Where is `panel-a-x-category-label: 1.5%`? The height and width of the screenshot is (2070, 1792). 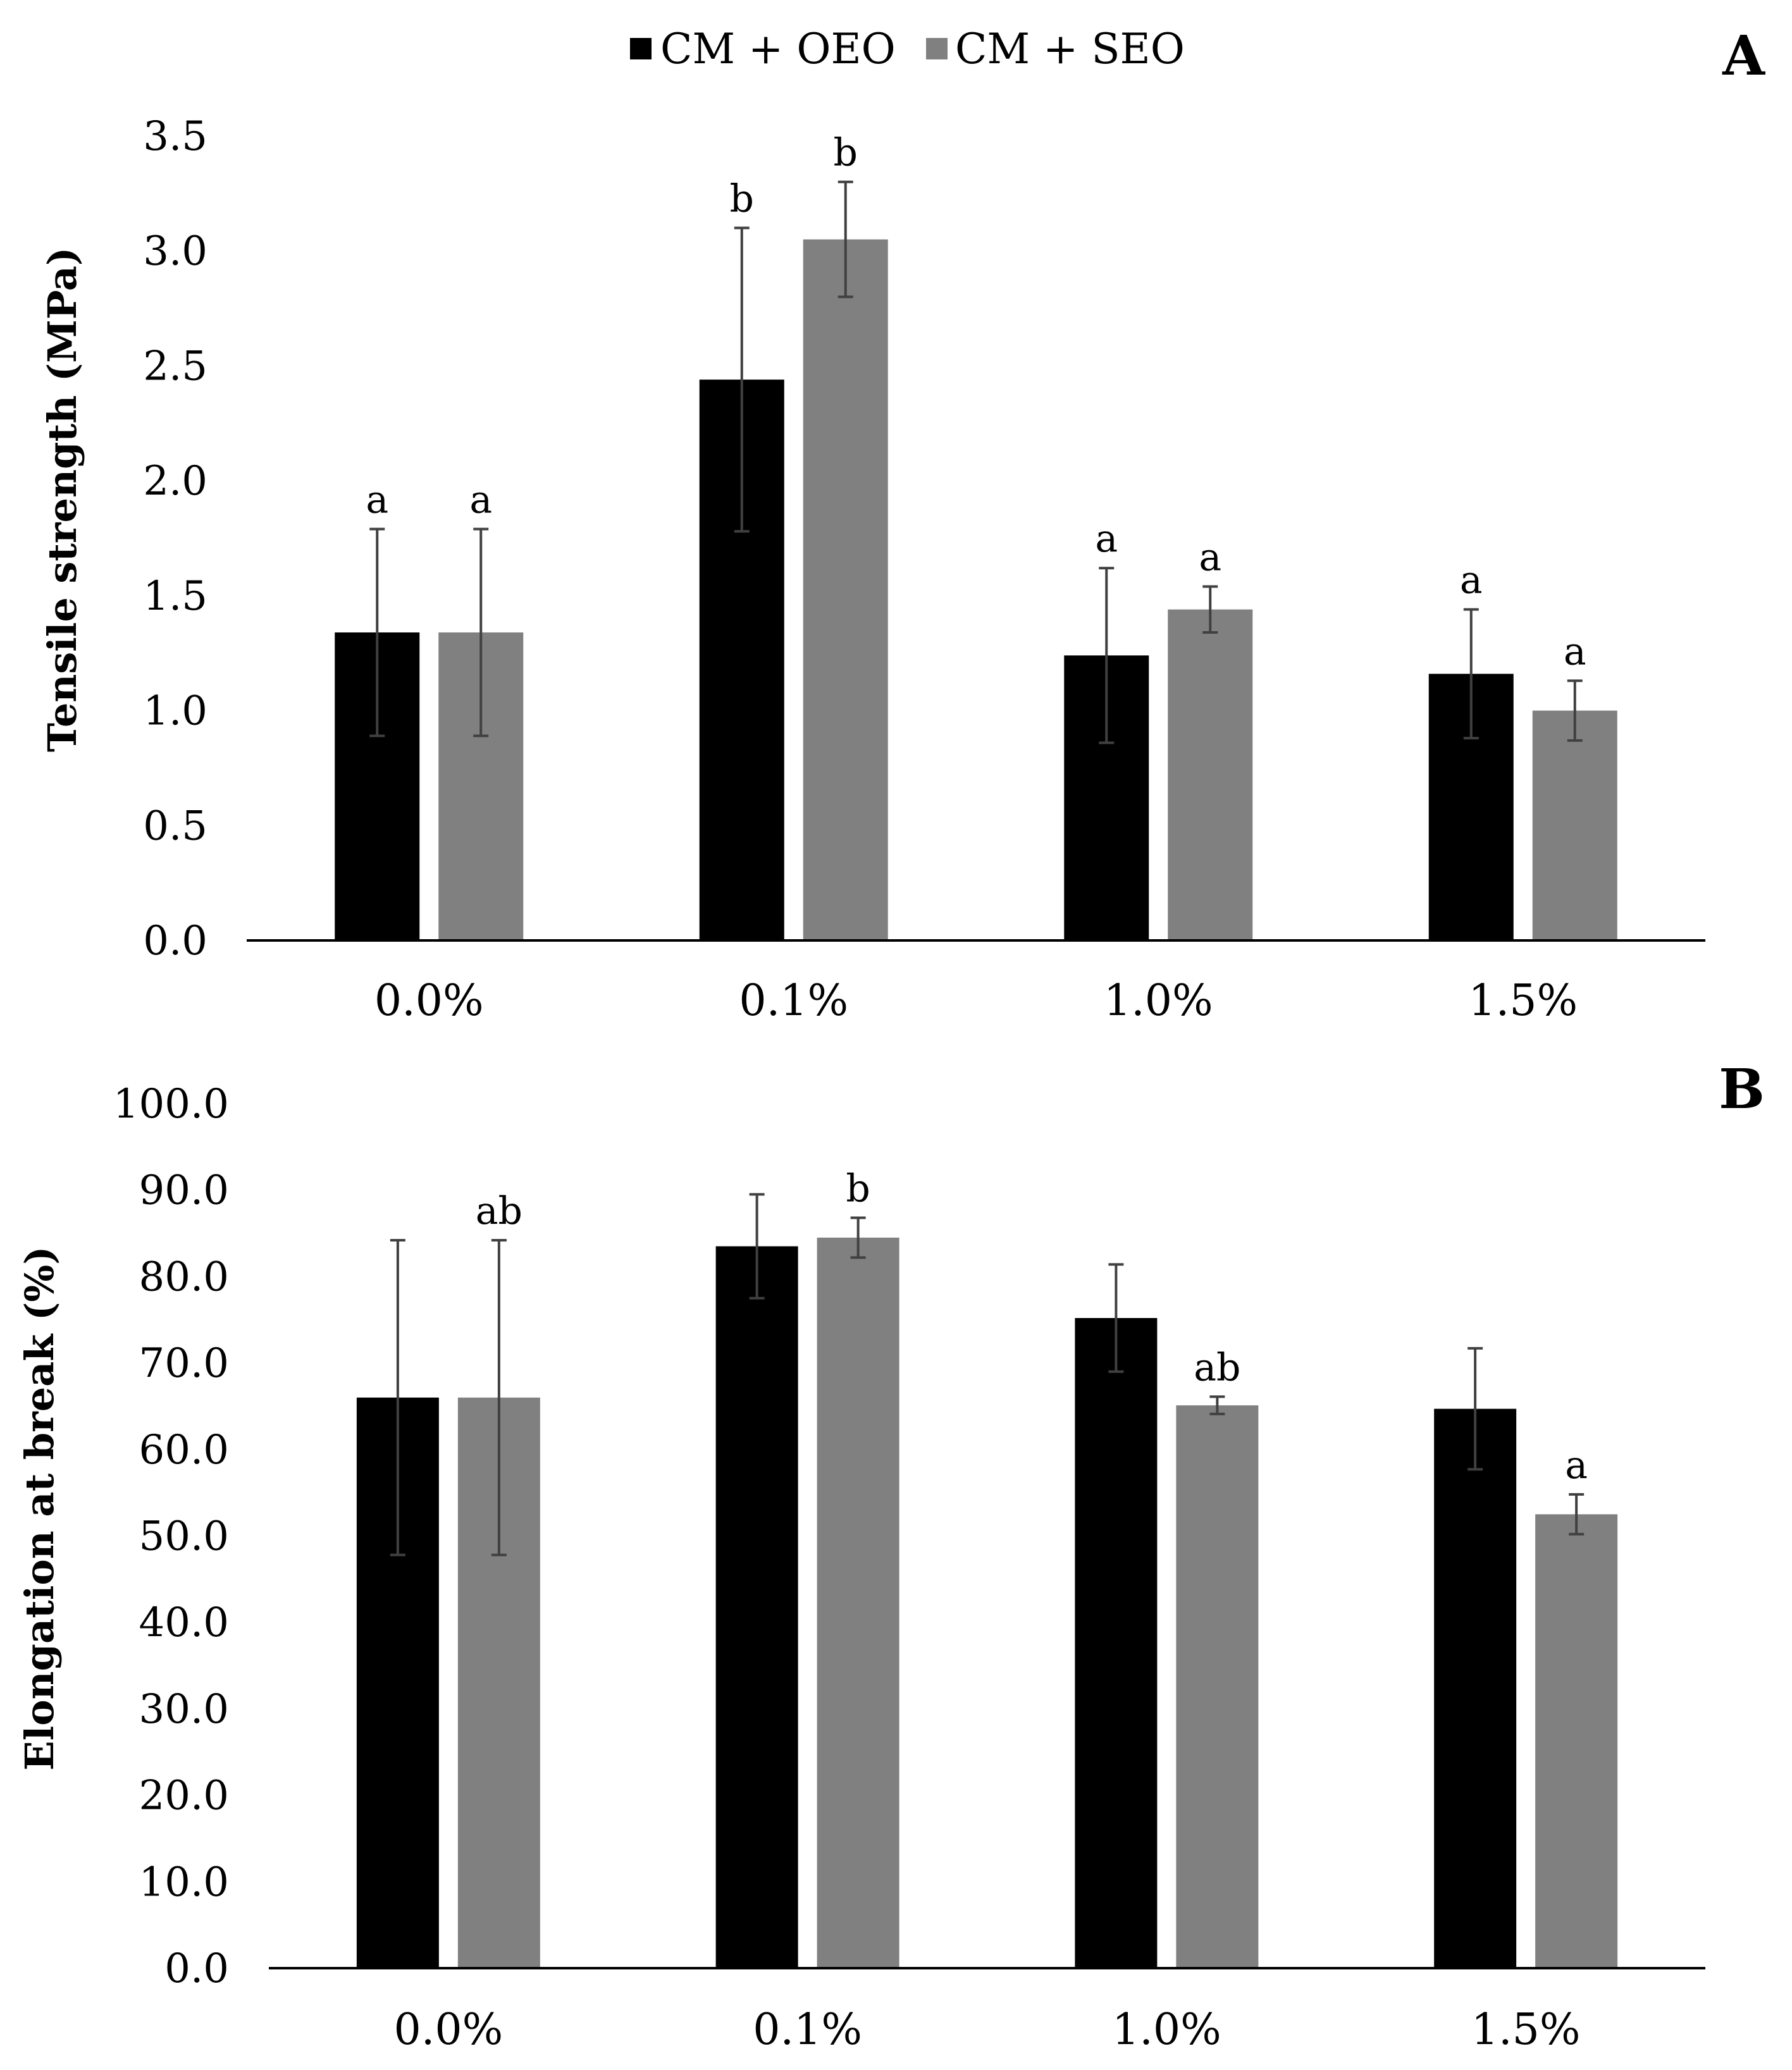
panel-a-x-category-label: 1.5% is located at coordinates (1523, 1001).